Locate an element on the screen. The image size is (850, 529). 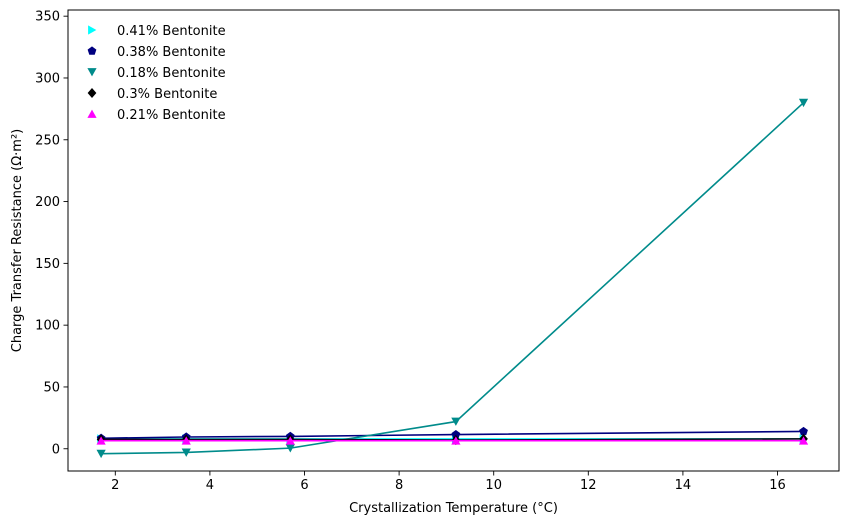
x-tick-label: 4 is located at coordinates (210, 485).